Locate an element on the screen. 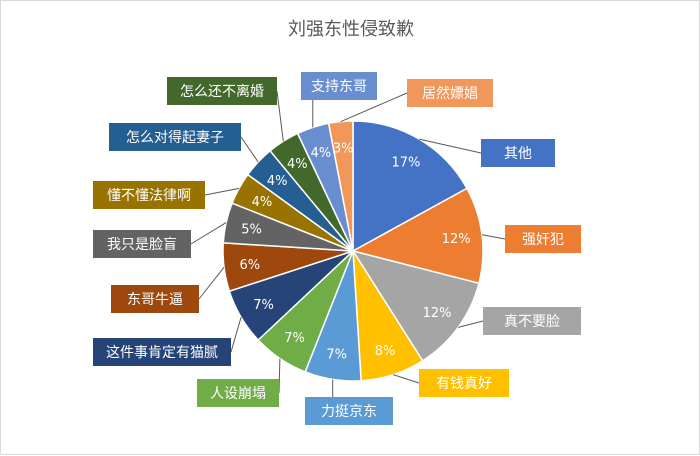 The width and height of the screenshot is (700, 456). category-label-6: 人设崩塌 is located at coordinates (238, 394).